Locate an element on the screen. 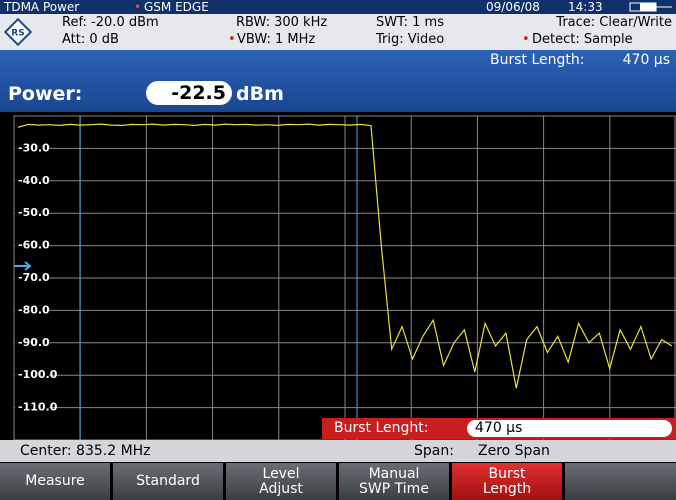 The image size is (676, 500). footer: Center: 835.2 MHz Span: Zero Span is located at coordinates (338, 451).